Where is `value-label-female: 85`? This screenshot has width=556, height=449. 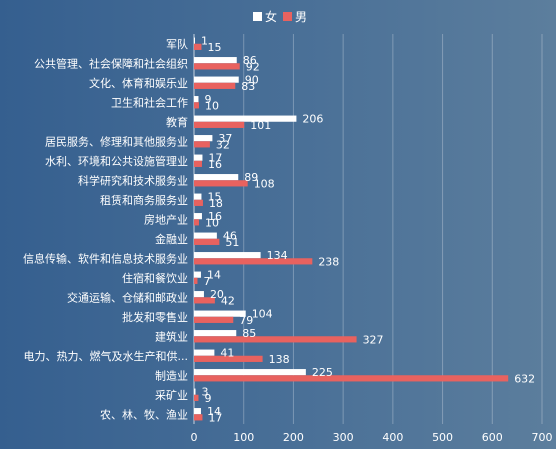 value-label-female: 85 is located at coordinates (249, 333).